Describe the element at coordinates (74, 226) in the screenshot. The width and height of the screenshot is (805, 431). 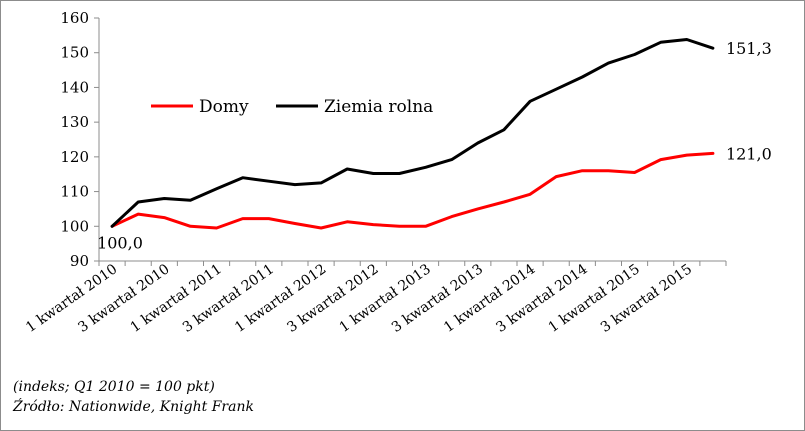
I see `y-tick-label: 100` at that location.